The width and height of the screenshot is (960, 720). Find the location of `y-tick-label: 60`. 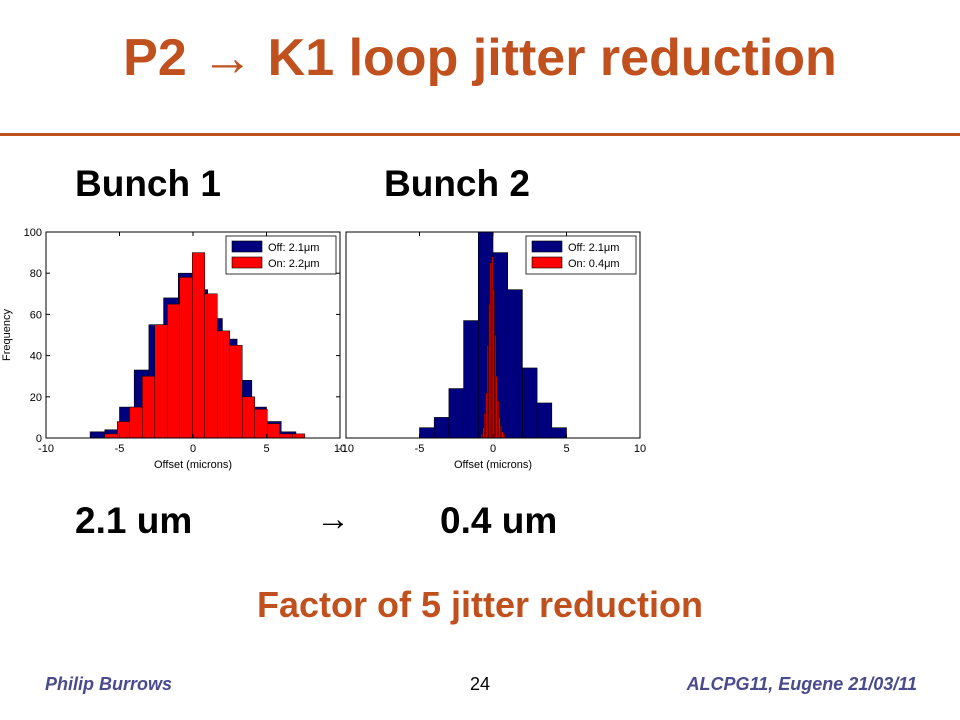

y-tick-label: 60 is located at coordinates (36, 315).